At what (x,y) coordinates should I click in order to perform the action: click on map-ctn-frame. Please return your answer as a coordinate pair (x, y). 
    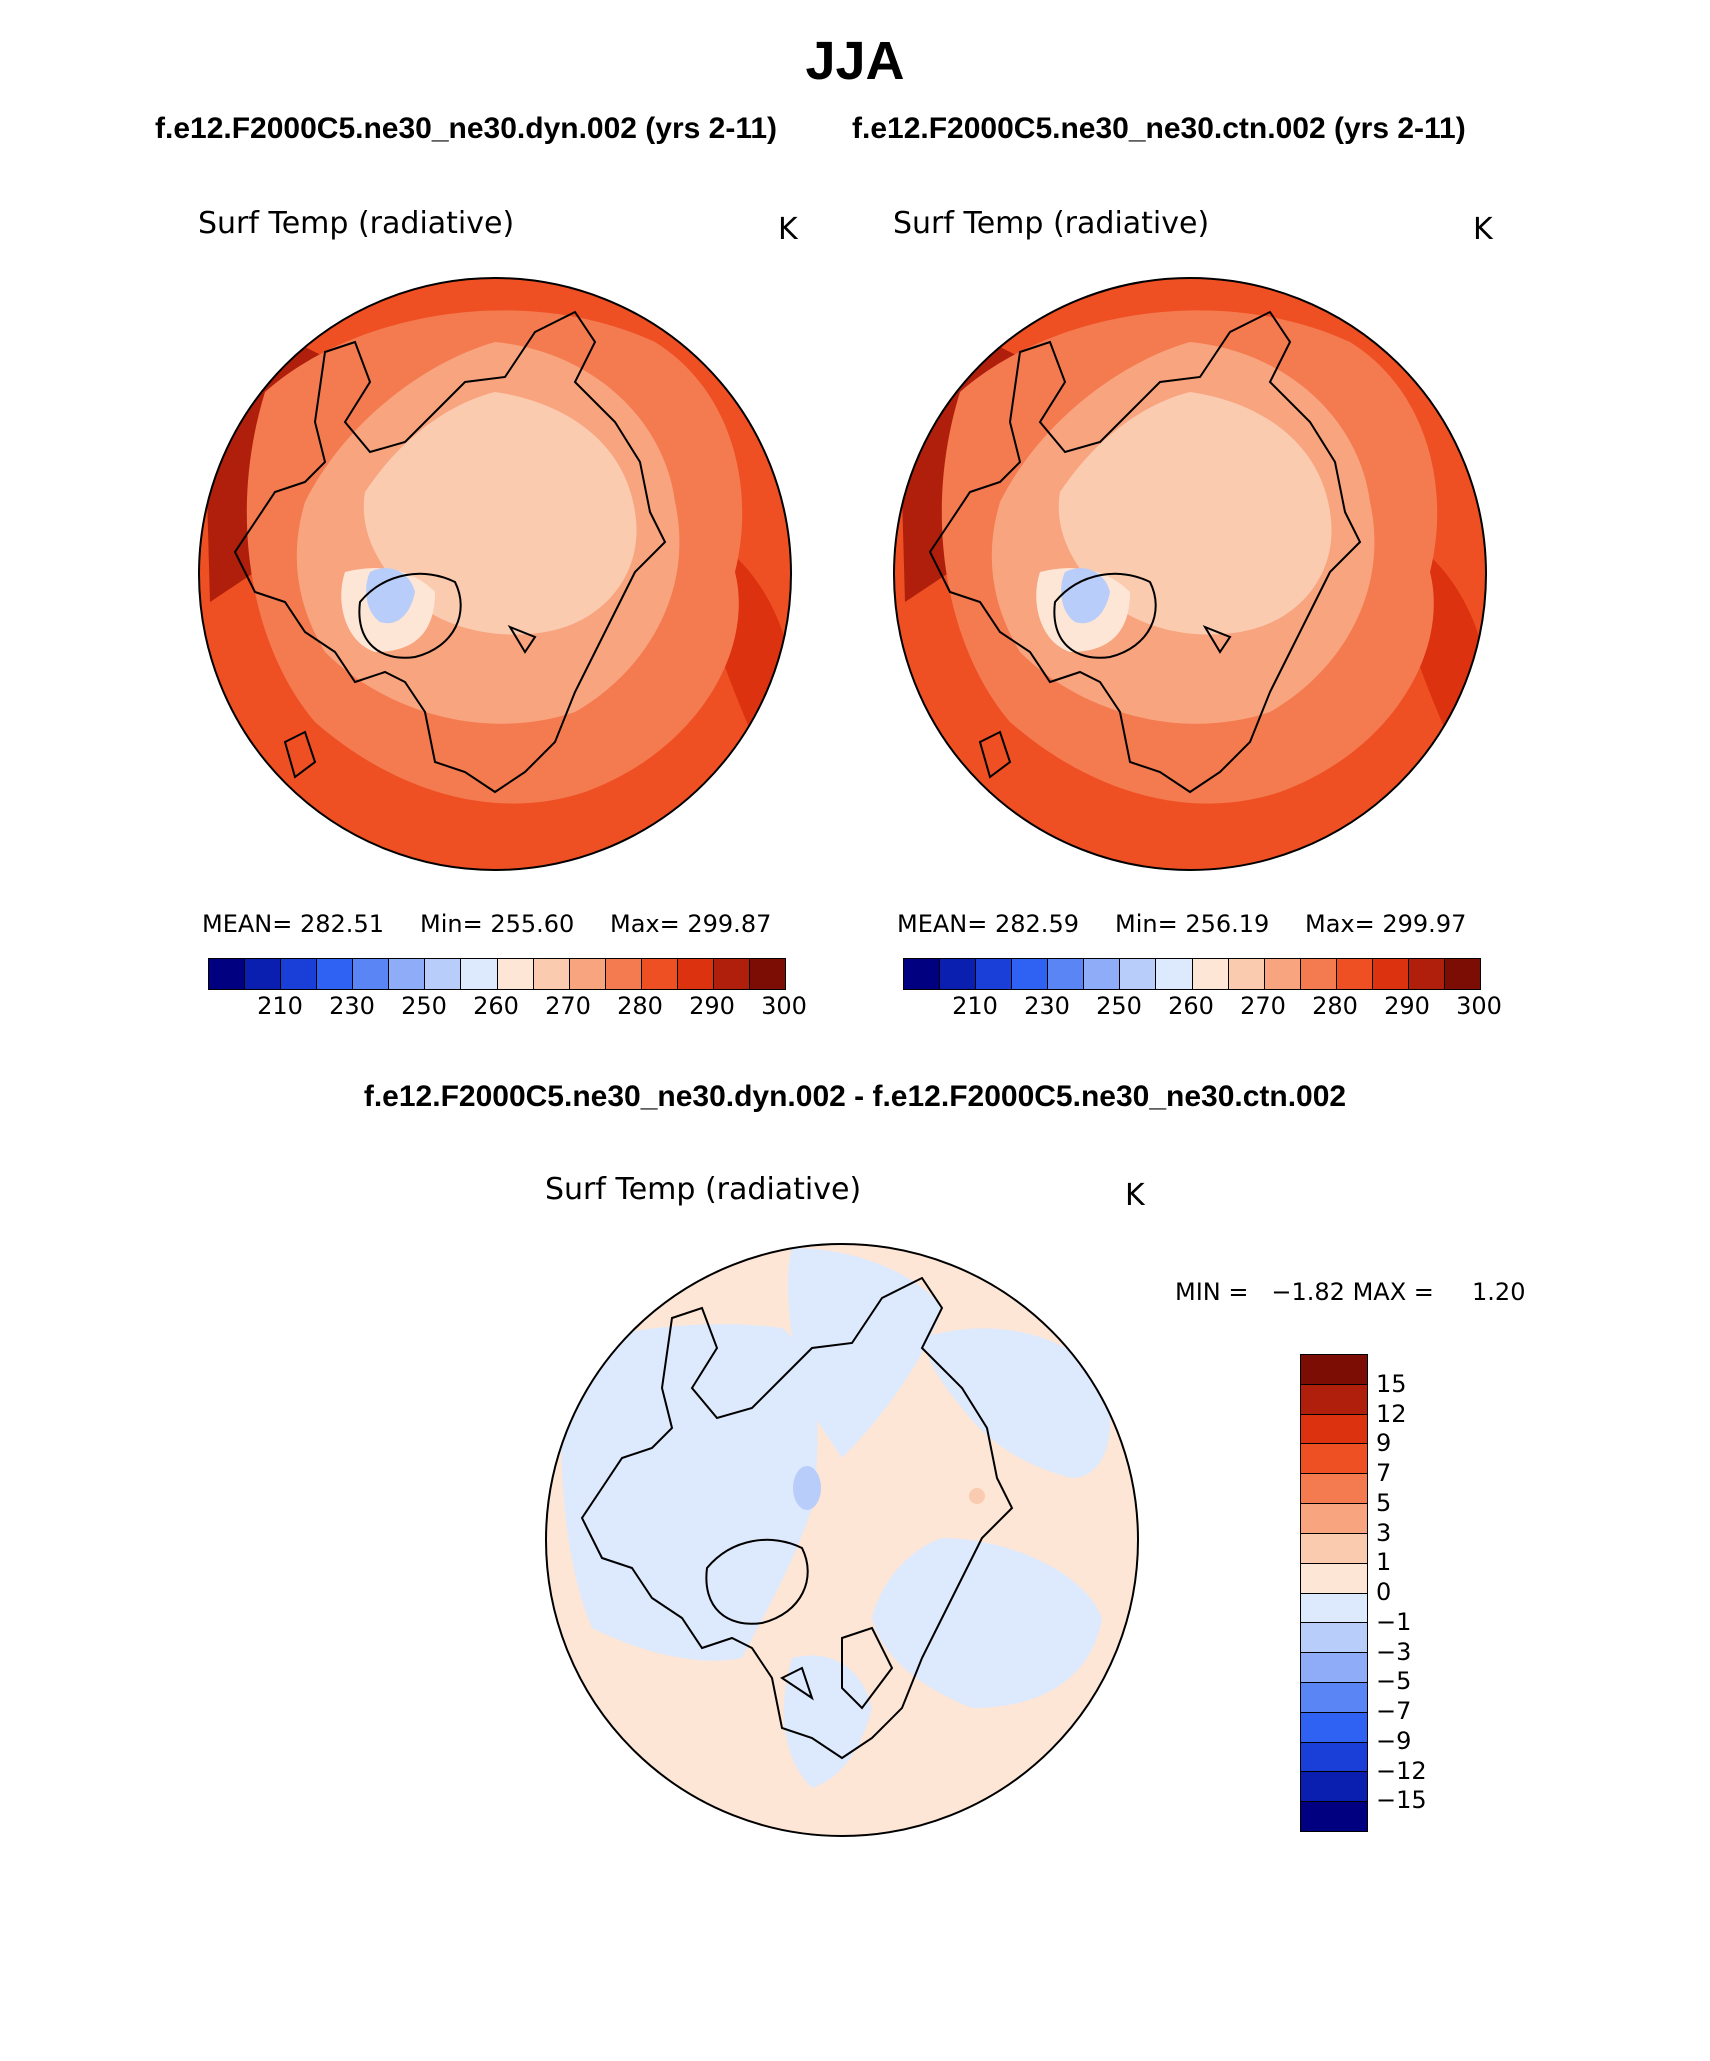
    Looking at the image, I should click on (1190, 574).